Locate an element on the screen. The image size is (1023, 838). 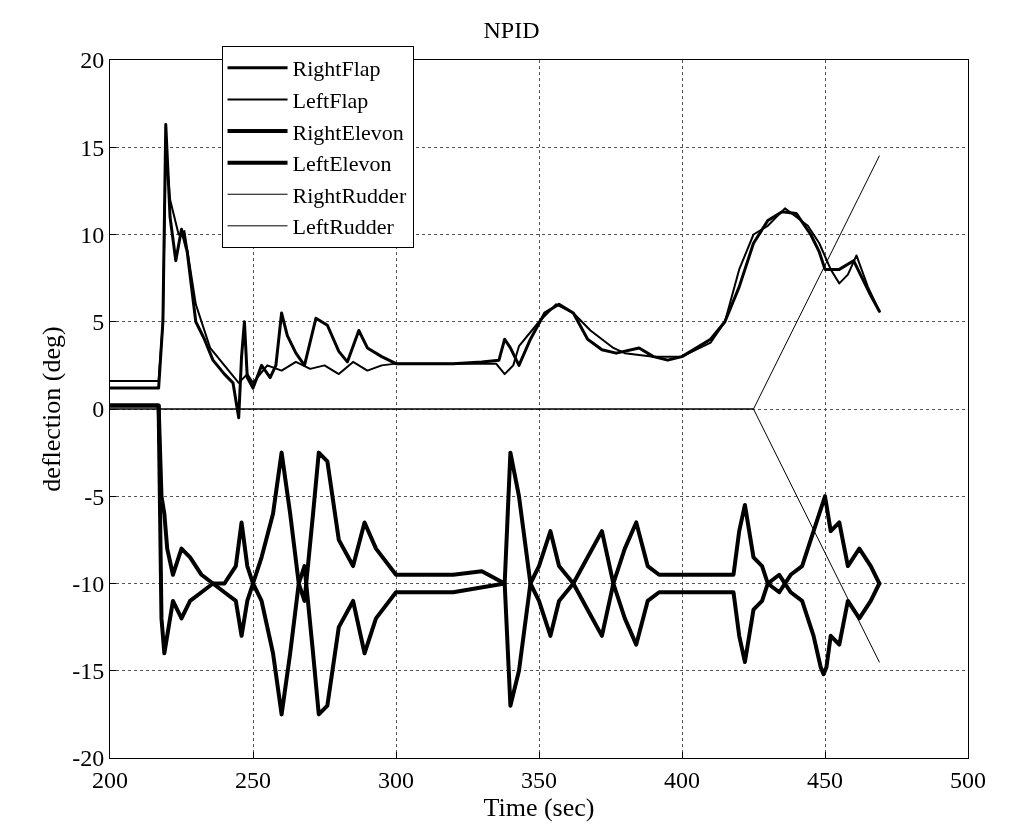
y-tick-label: -5 is located at coordinates (94, 496).